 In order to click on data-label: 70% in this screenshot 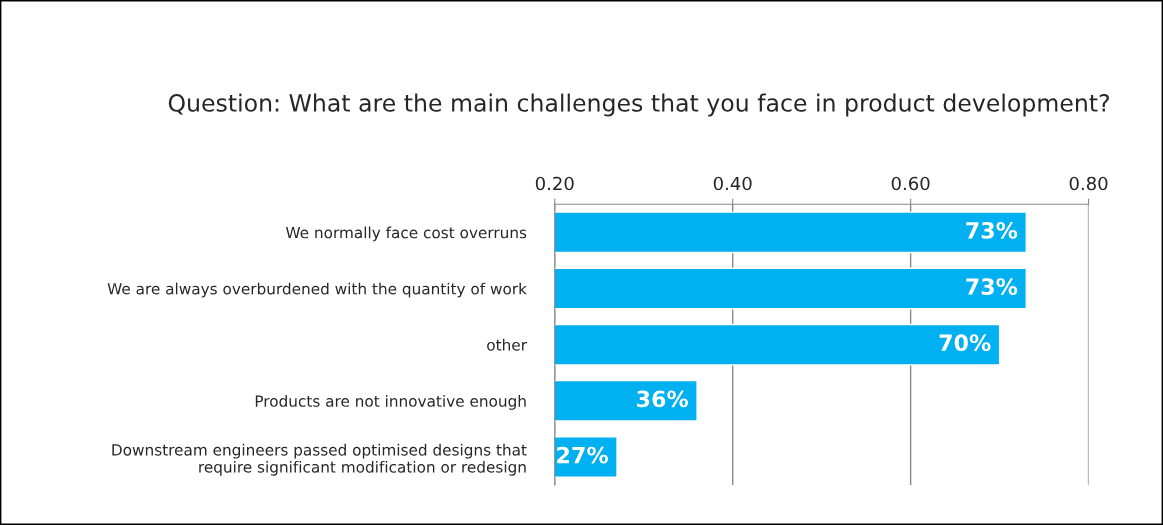, I will do `click(965, 343)`.